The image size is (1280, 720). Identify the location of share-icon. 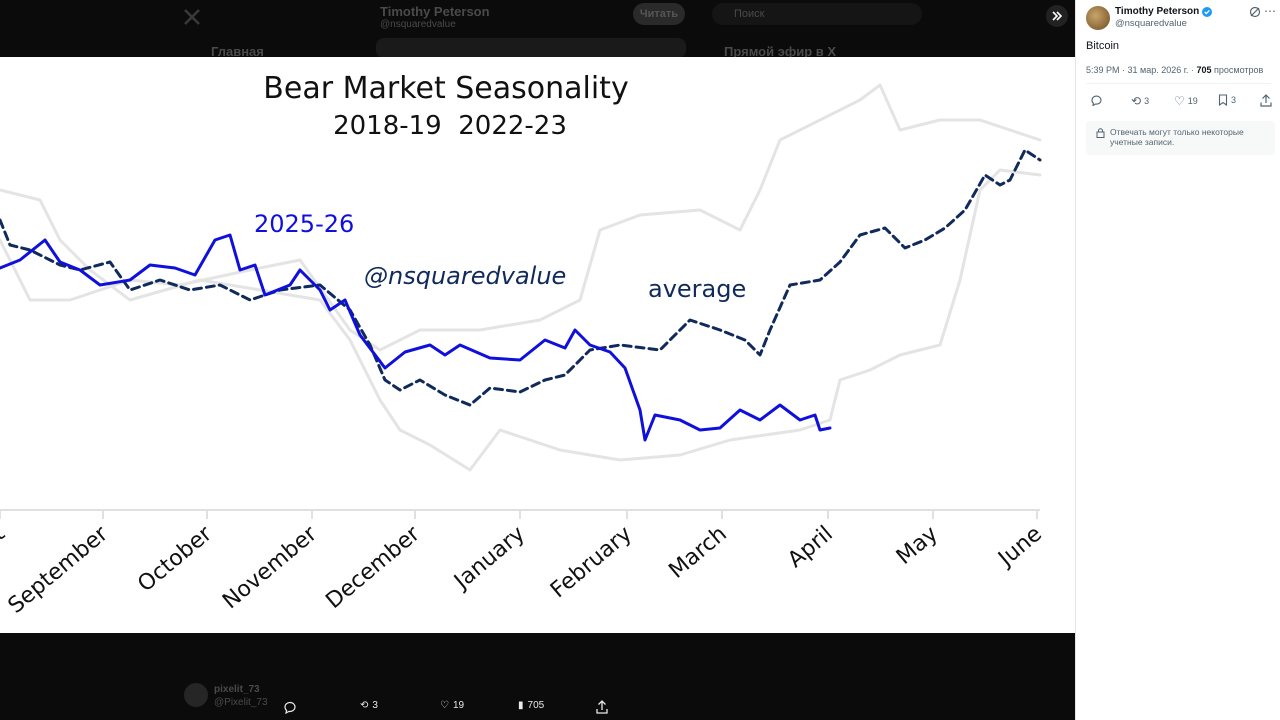
(602, 707).